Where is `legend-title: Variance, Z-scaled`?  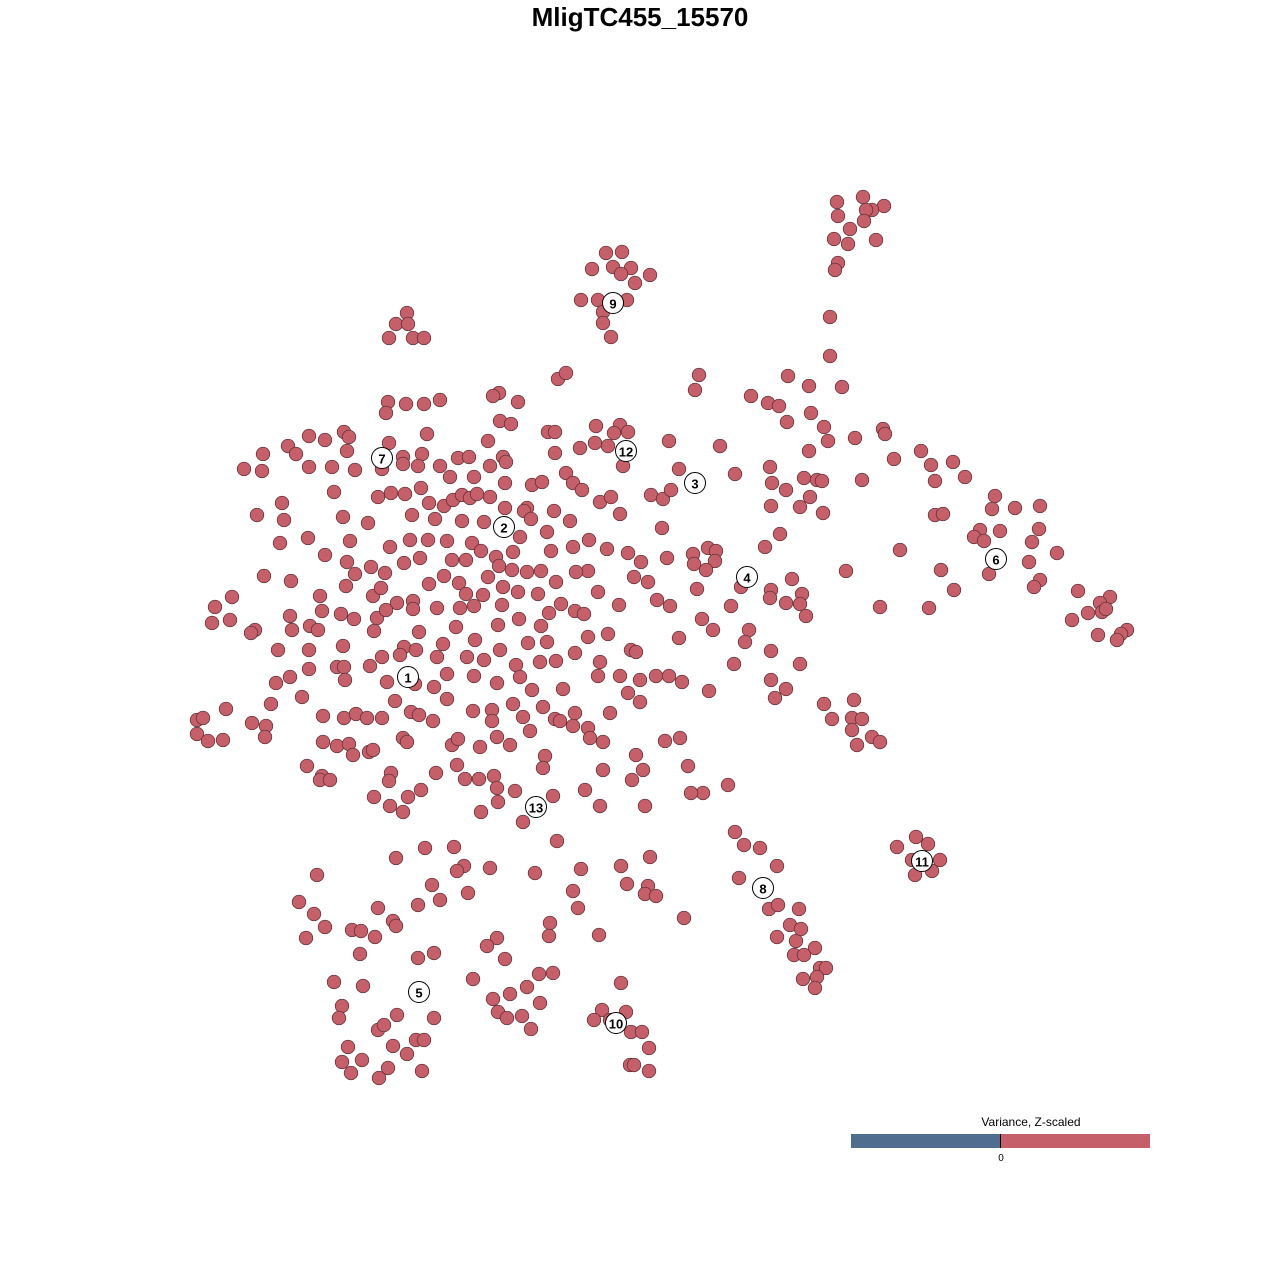 legend-title: Variance, Z-scaled is located at coordinates (1031, 1122).